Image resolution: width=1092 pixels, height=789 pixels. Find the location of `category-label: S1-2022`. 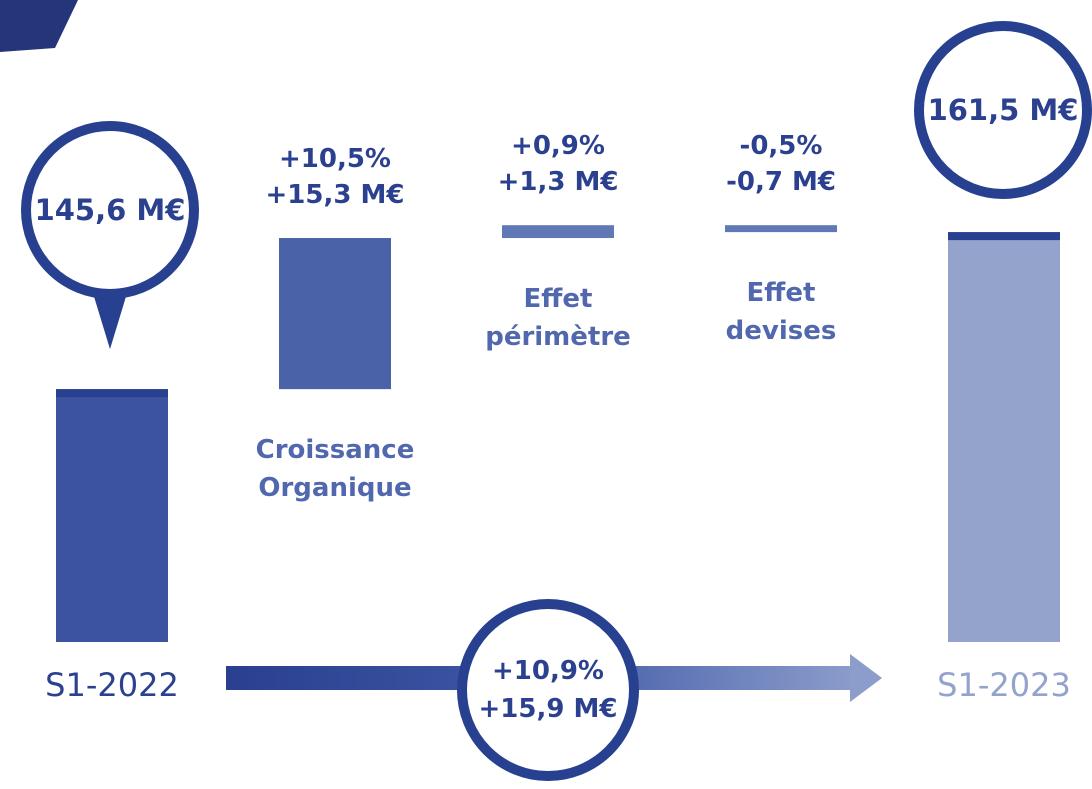

category-label: S1-2022 is located at coordinates (112, 685).